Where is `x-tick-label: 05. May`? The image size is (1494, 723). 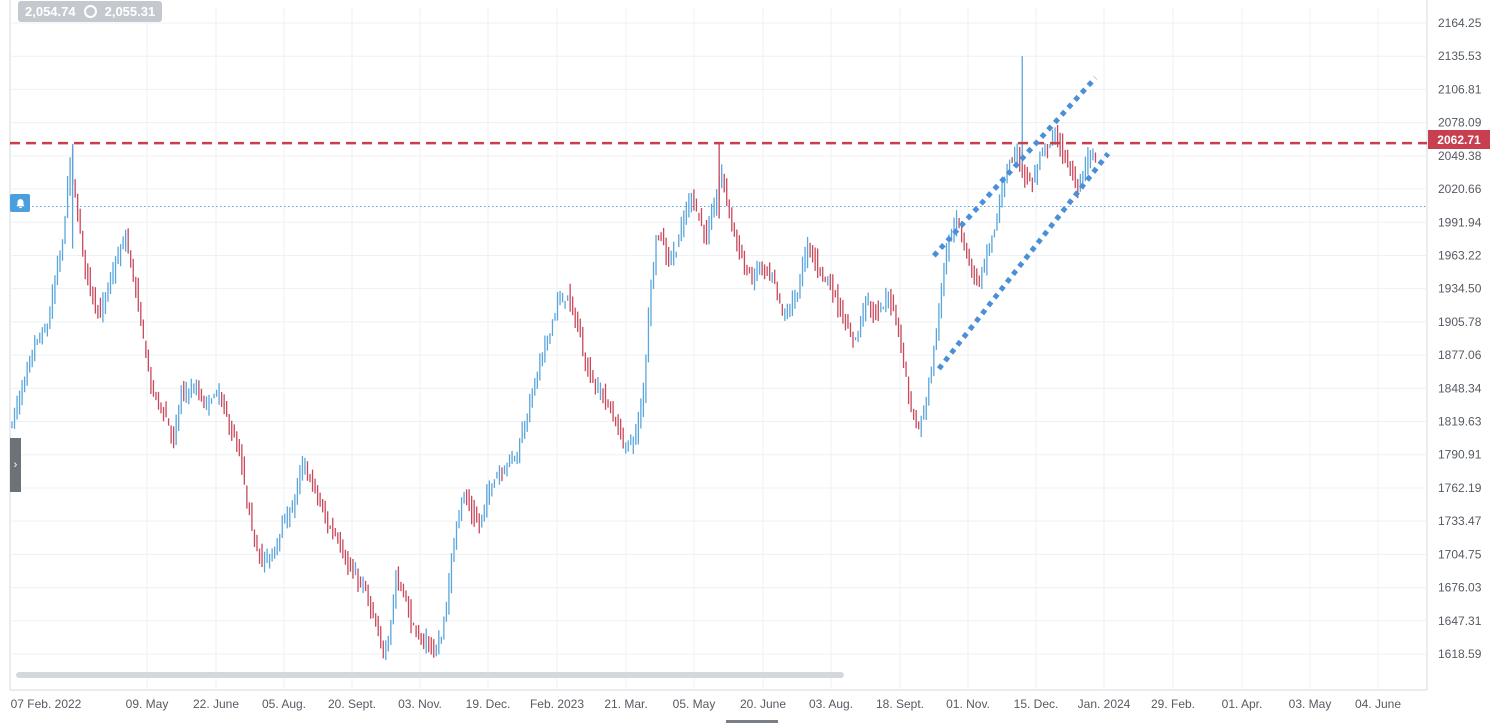
x-tick-label: 05. May is located at coordinates (694, 704).